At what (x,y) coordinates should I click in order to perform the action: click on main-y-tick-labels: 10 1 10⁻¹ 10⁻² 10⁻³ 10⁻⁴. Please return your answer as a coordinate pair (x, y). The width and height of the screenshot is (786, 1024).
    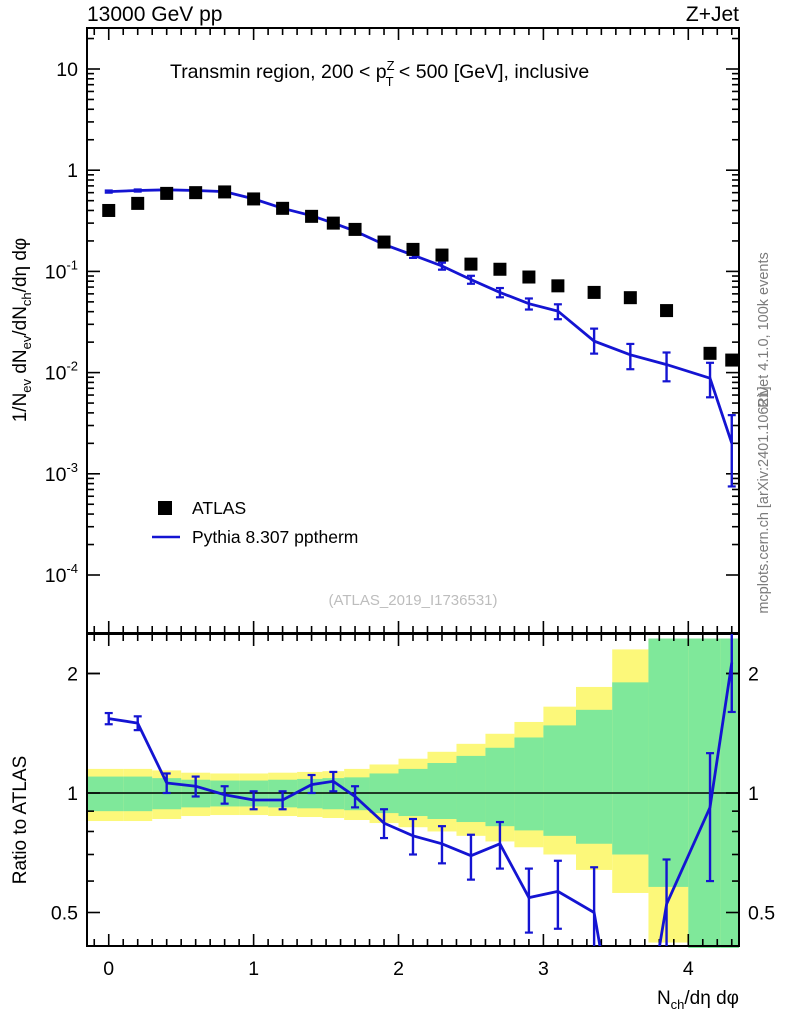
    Looking at the image, I should click on (61, 323).